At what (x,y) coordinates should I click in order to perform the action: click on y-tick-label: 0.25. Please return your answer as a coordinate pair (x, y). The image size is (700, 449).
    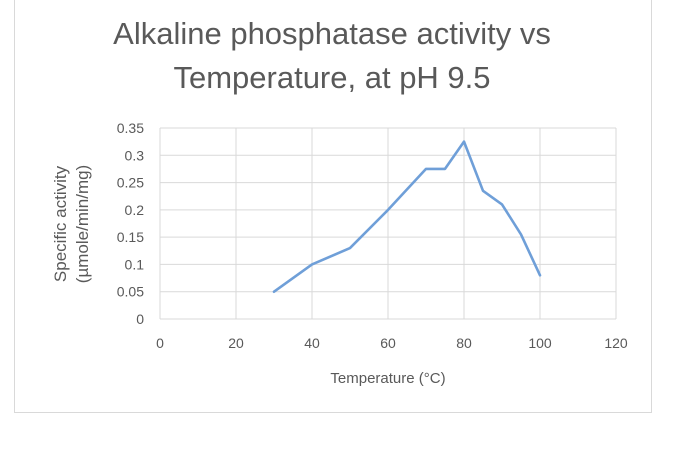
    Looking at the image, I should click on (130, 183).